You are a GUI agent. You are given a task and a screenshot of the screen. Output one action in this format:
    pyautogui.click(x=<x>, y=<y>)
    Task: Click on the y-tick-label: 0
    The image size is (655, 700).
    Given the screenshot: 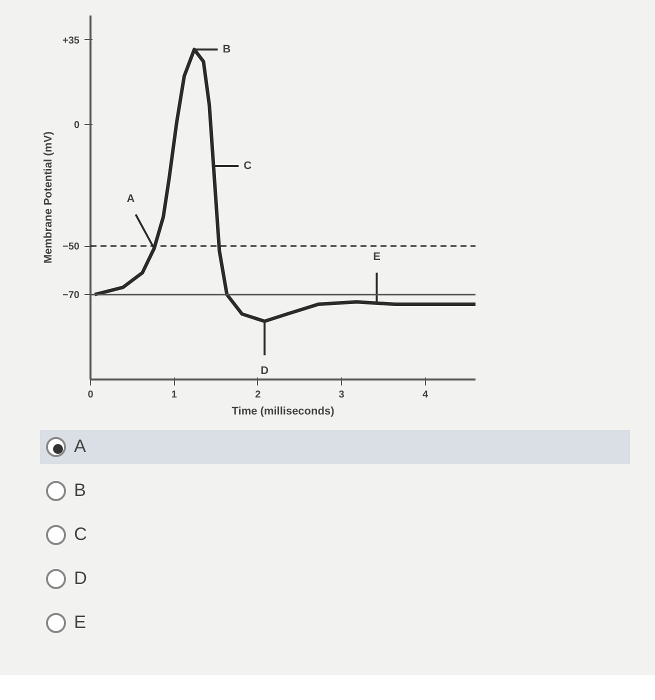 What is the action you would take?
    pyautogui.click(x=77, y=126)
    